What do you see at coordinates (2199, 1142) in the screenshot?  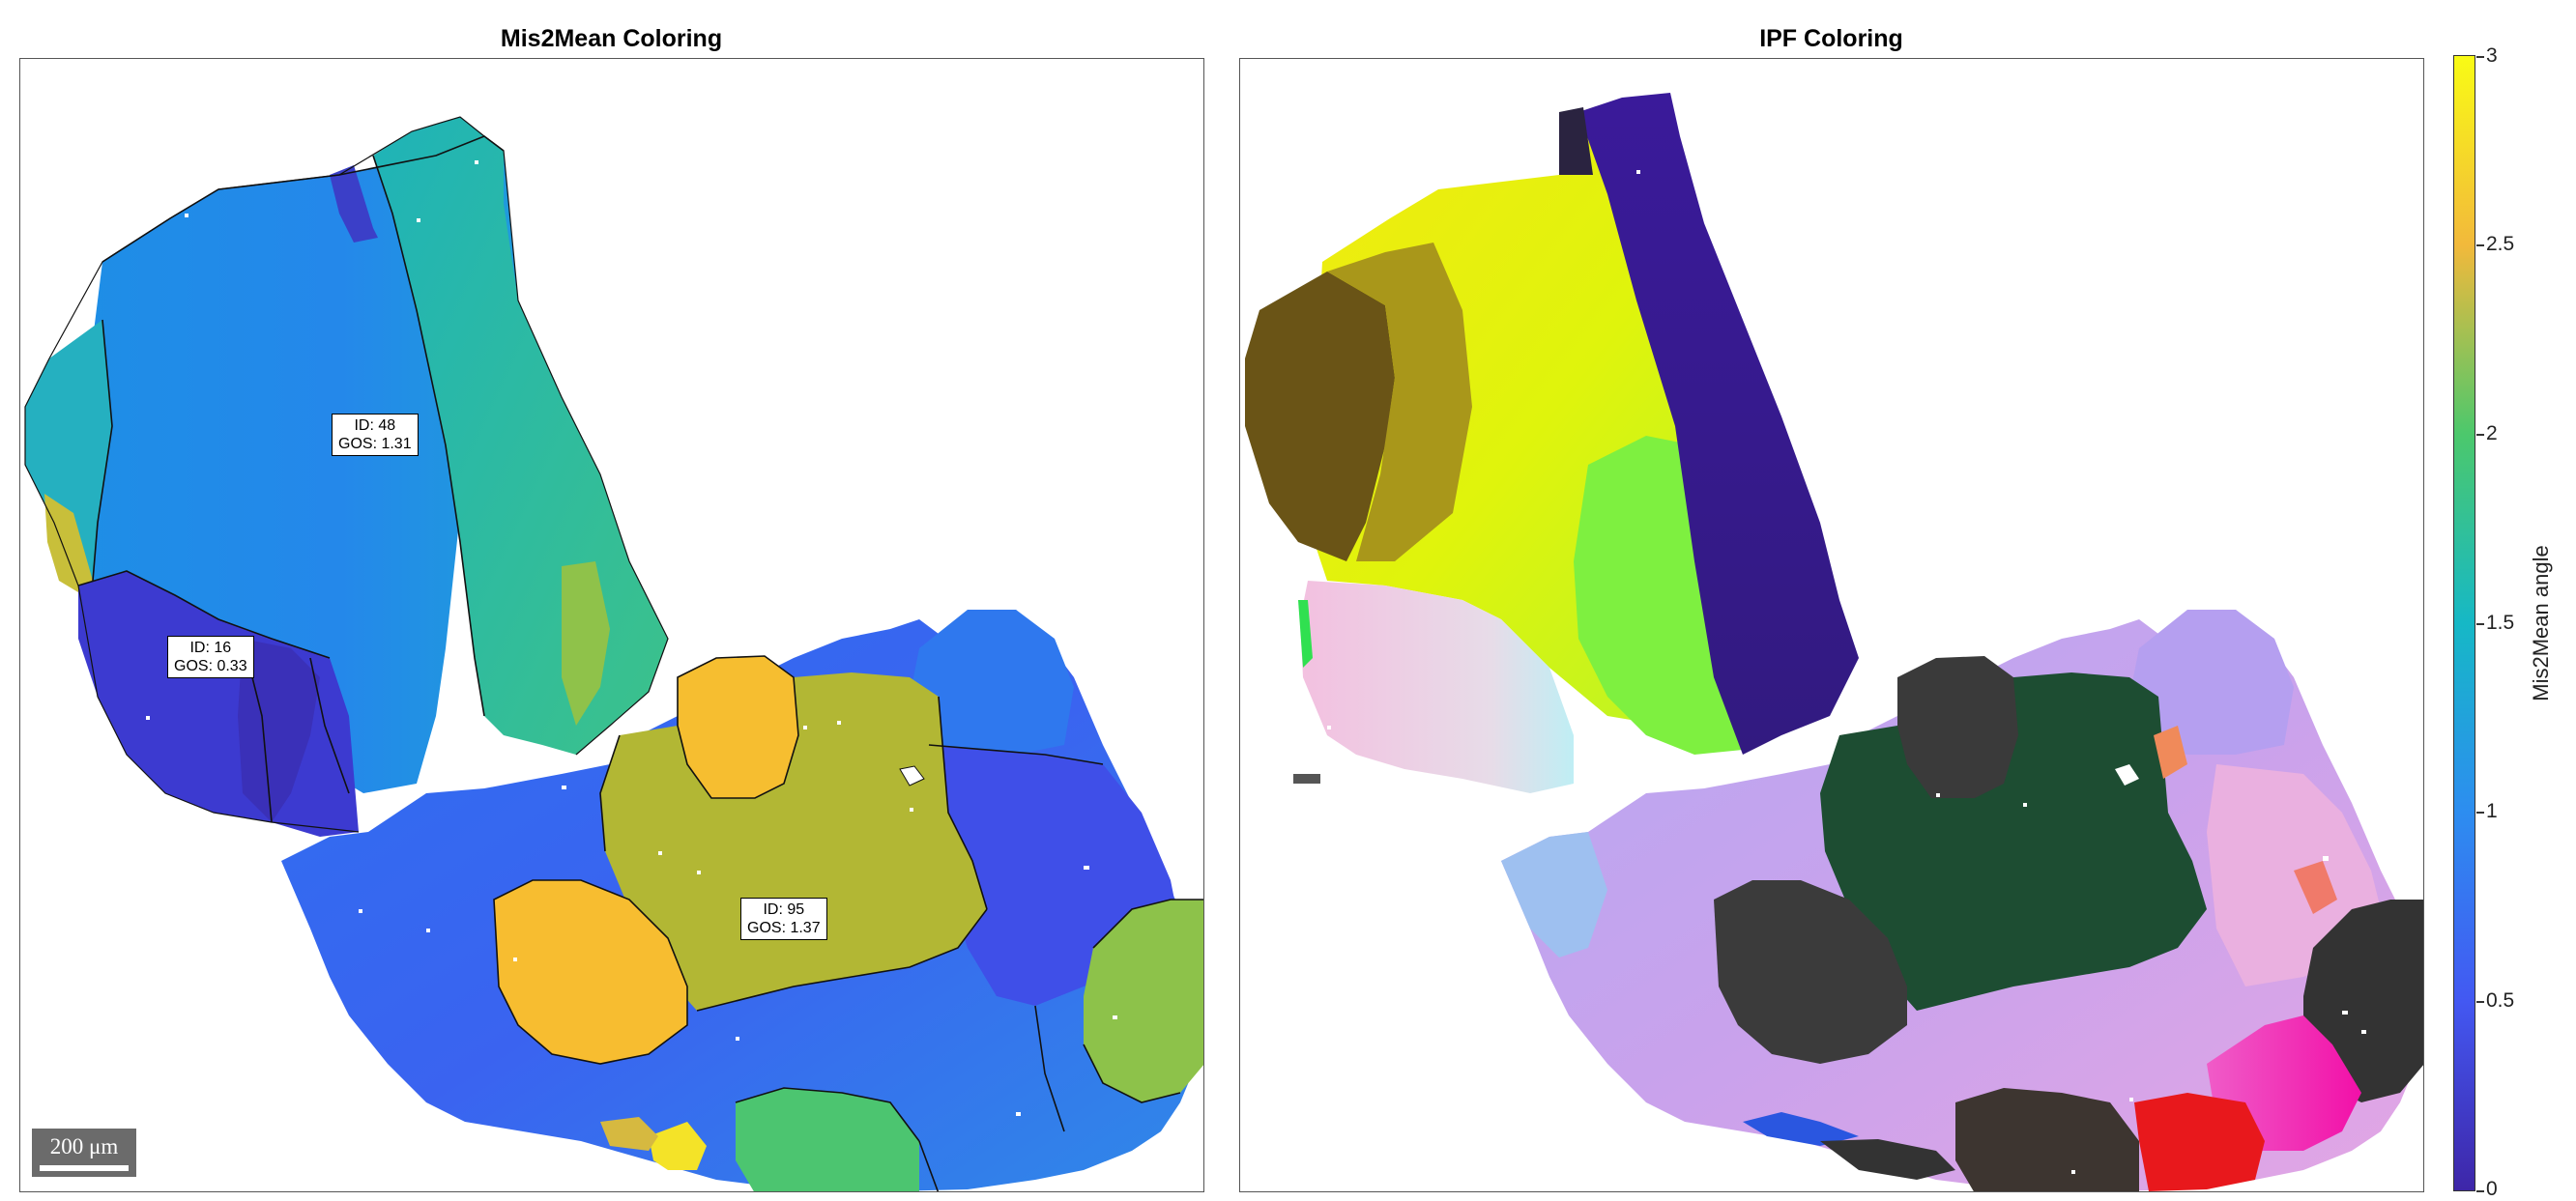 I see `ipf-grain-red` at bounding box center [2199, 1142].